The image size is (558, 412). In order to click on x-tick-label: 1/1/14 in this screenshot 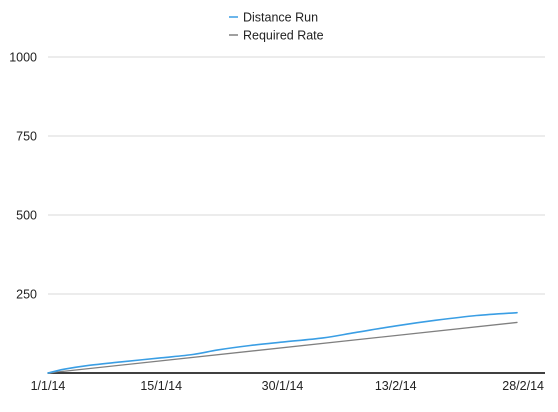, I will do `click(48, 386)`.